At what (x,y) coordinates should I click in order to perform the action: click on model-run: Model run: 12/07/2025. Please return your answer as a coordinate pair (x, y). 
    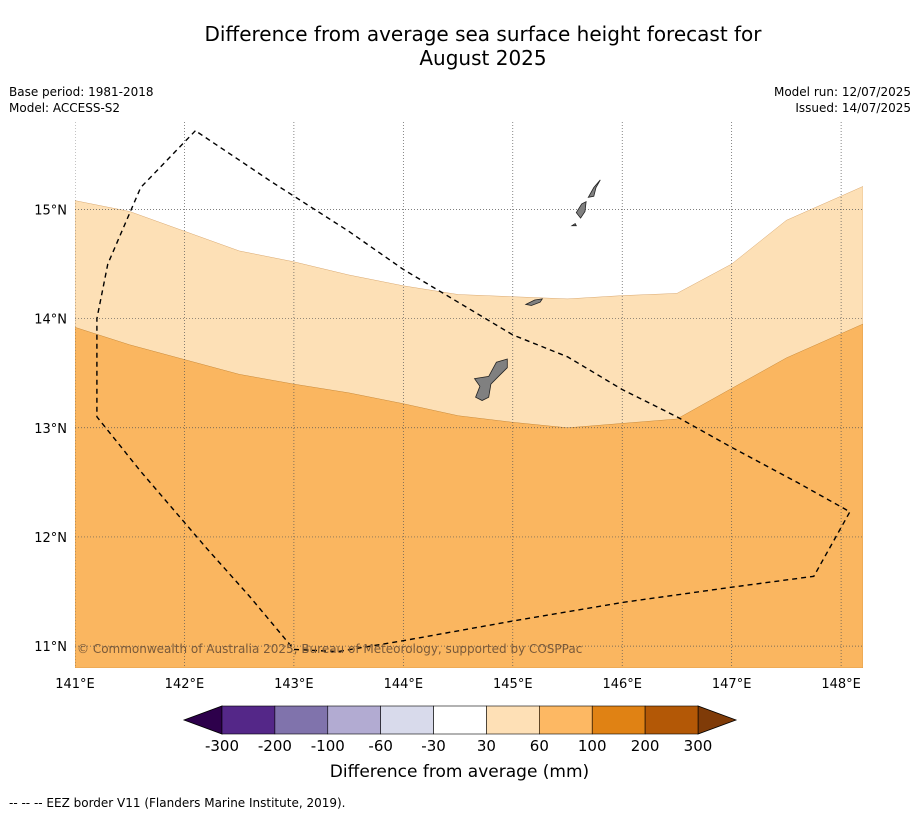
    Looking at the image, I should click on (842, 92).